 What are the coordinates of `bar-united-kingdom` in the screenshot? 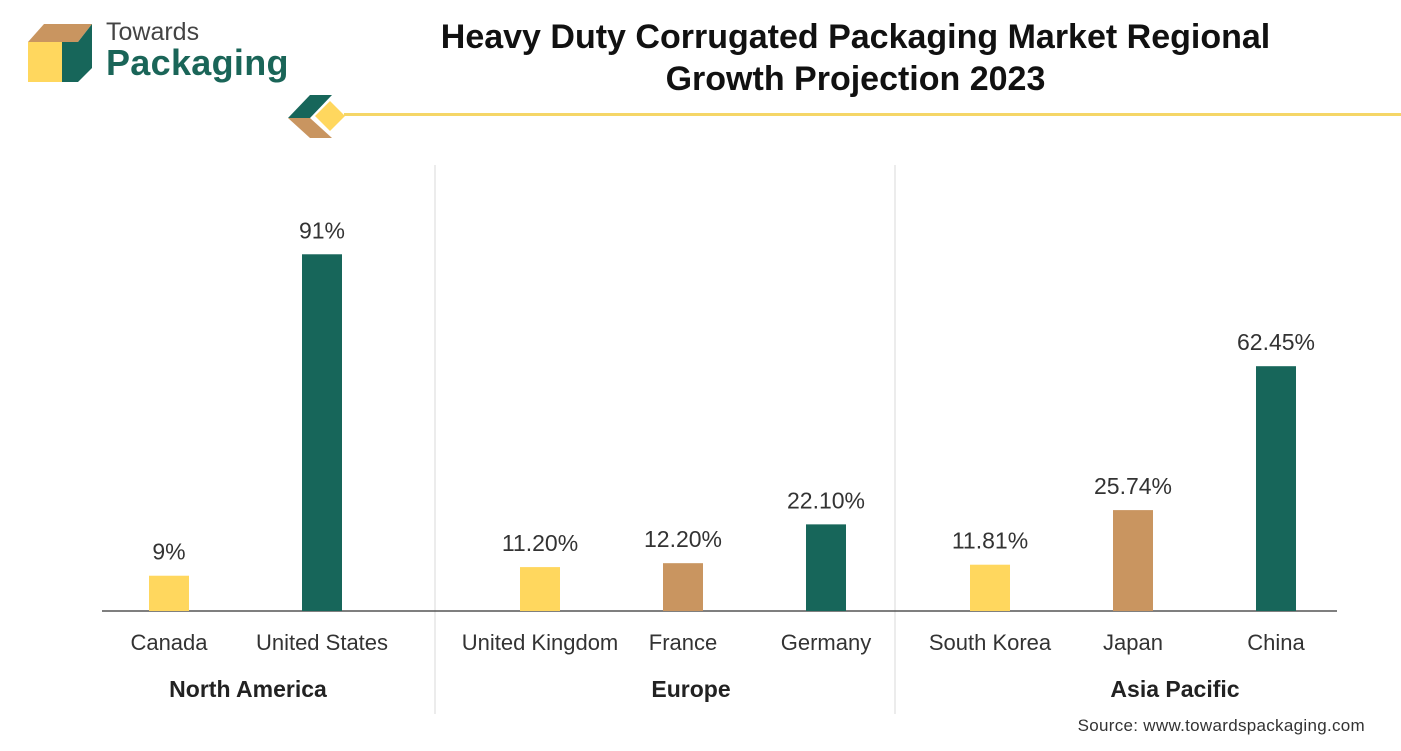 It's located at (540, 589).